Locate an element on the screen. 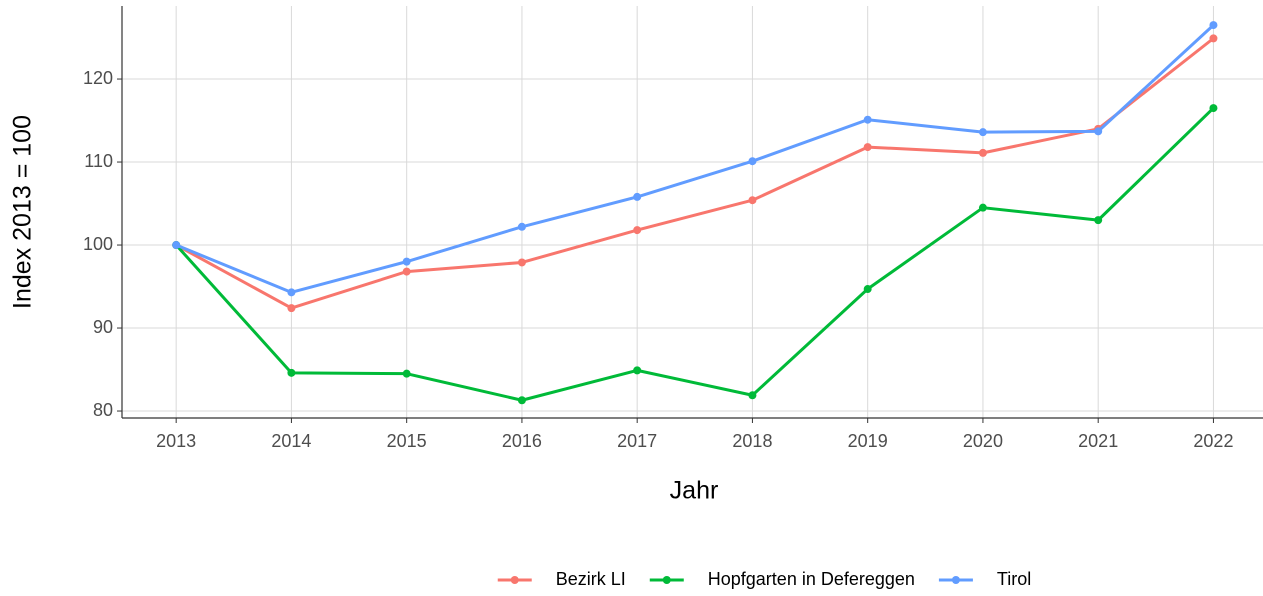  legend-text: Tirol is located at coordinates (1014, 579).